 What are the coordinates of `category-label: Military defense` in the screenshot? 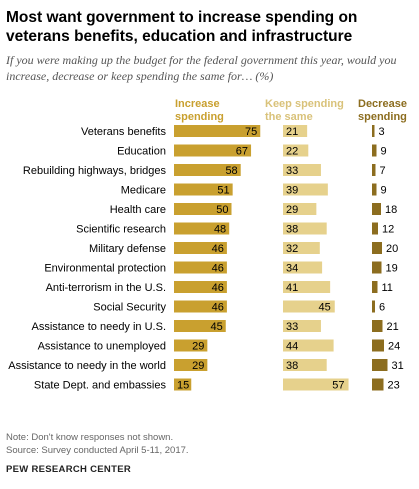 It's located at (127, 249).